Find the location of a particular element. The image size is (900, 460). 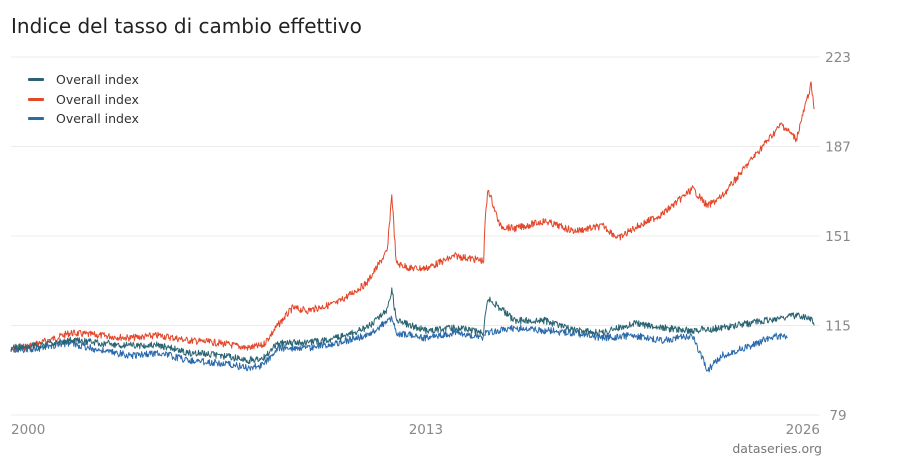

legend-item-2: Overall index is located at coordinates (83, 100).